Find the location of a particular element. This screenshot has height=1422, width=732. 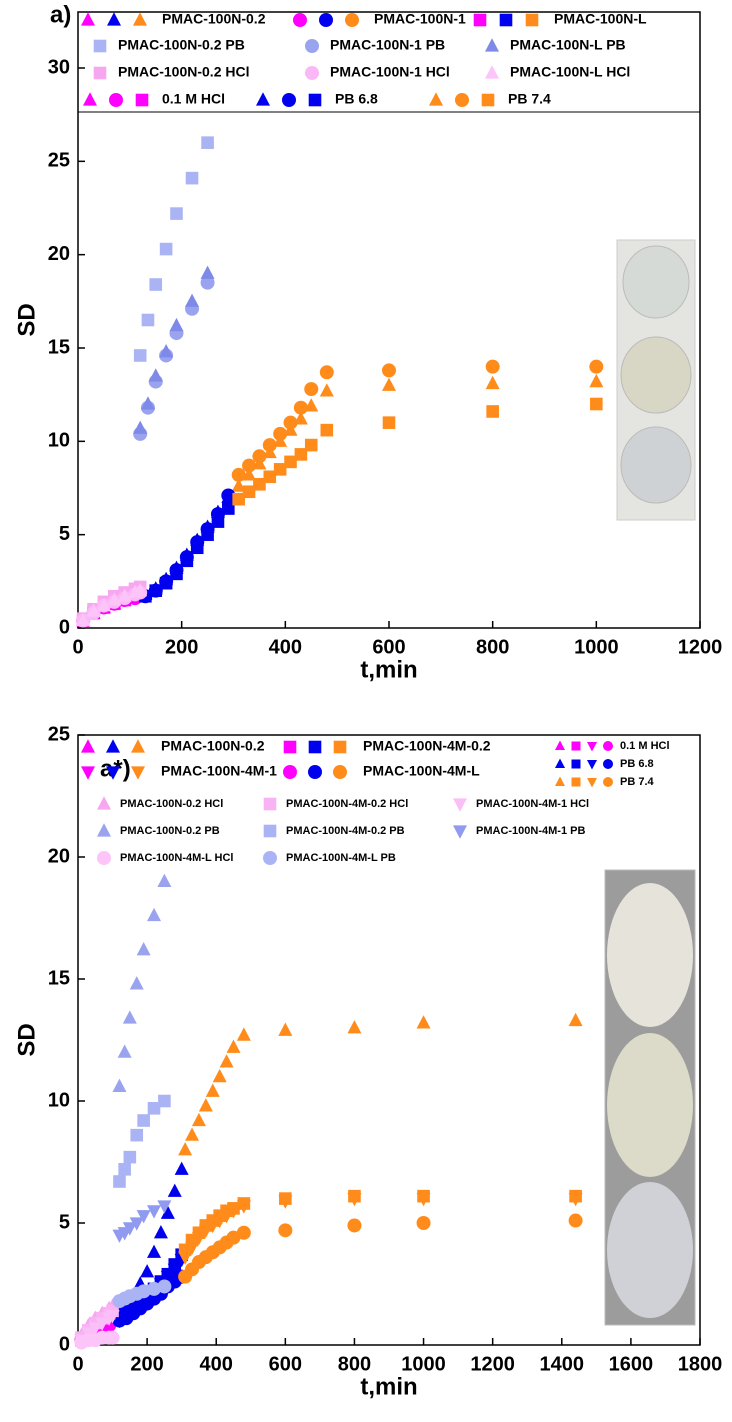

y-tick-label: 0 is located at coordinates (64, 1344).